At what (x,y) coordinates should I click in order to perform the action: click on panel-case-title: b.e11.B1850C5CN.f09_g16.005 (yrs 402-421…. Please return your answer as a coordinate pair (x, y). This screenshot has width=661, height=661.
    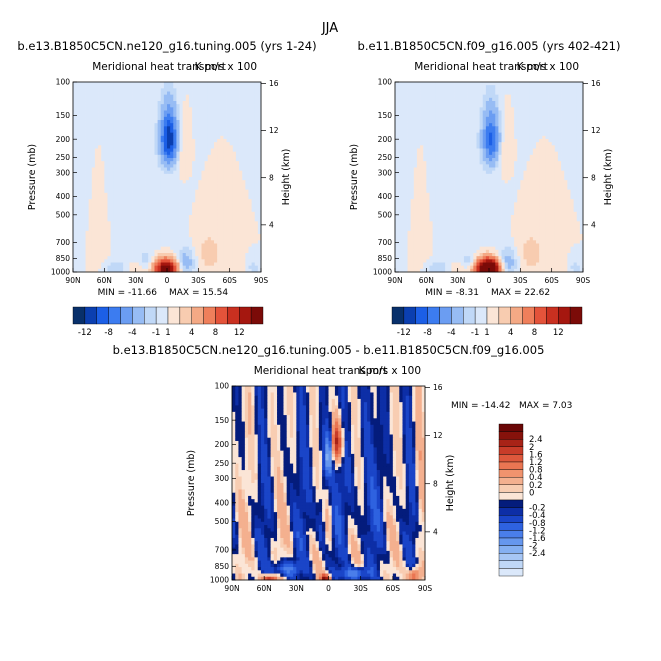
    Looking at the image, I should click on (489, 46).